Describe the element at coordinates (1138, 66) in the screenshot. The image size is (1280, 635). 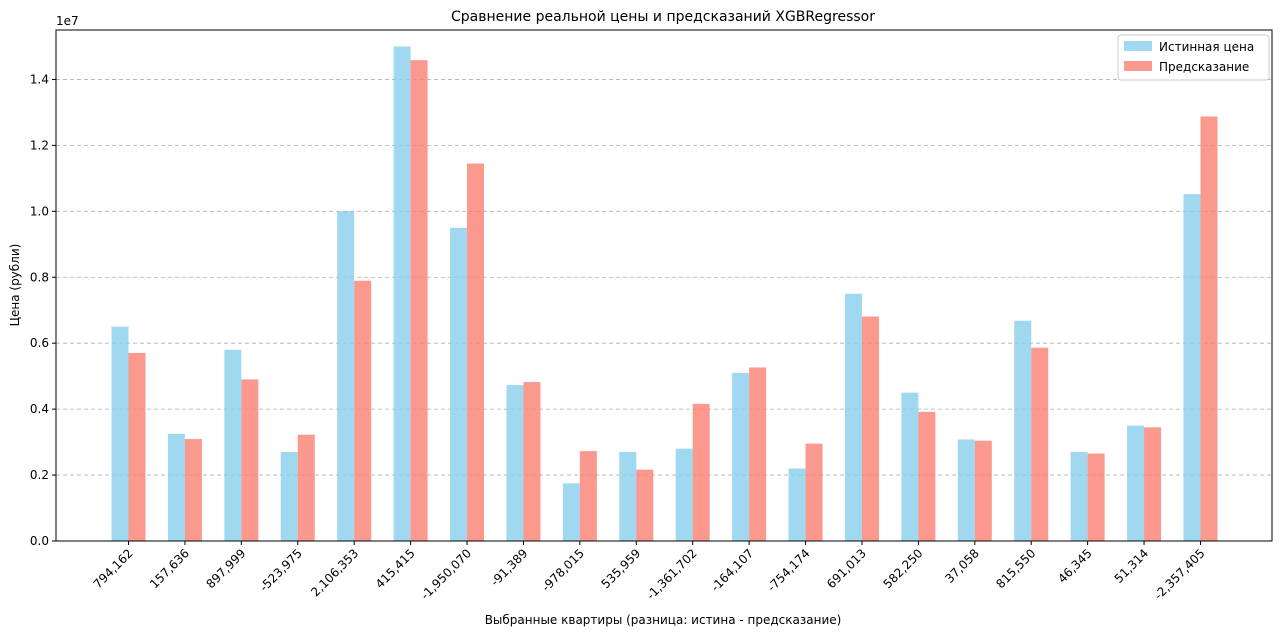
I see `legend-swatch-prediction` at that location.